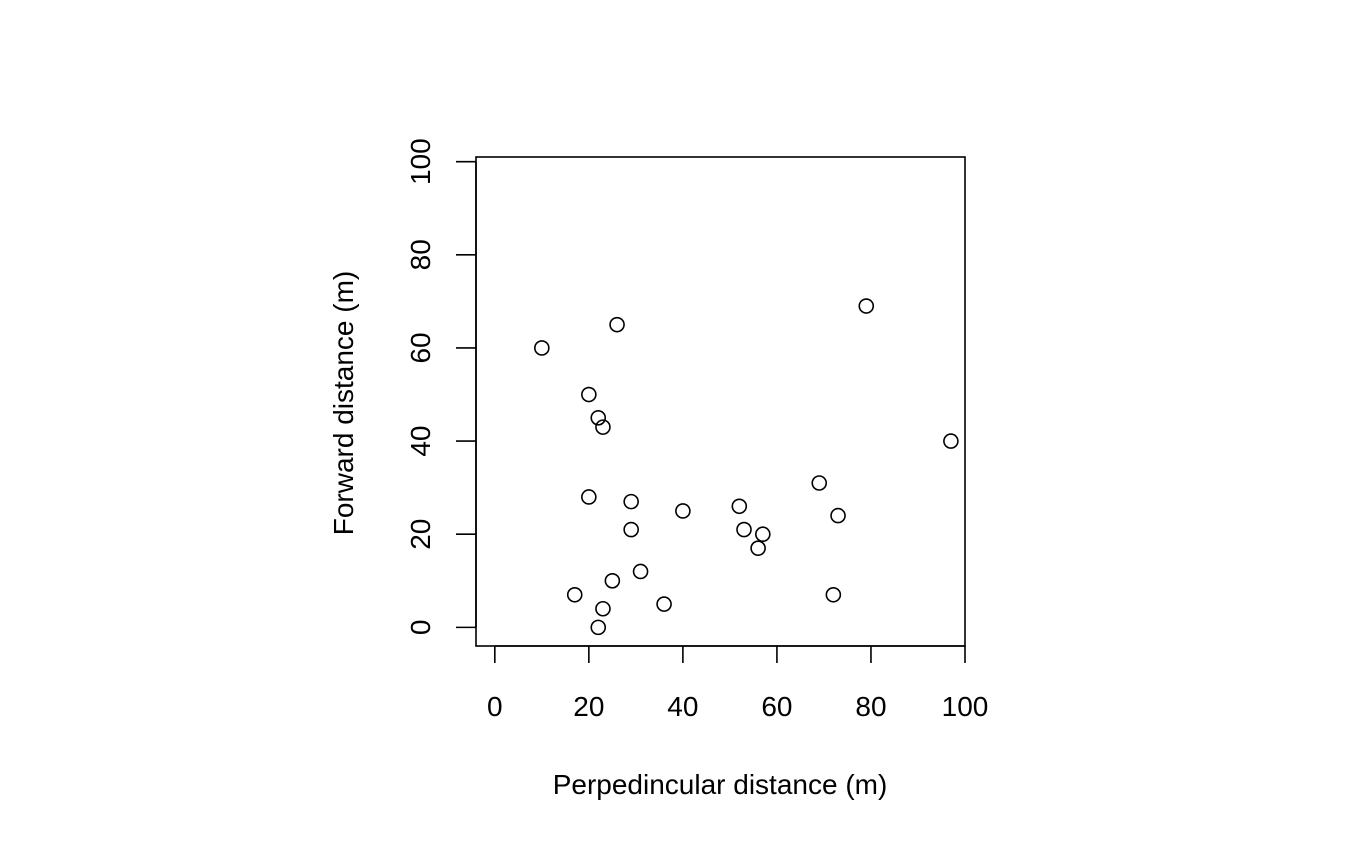 The width and height of the screenshot is (1364, 843). Describe the element at coordinates (682, 706) in the screenshot. I see `x-tick-label: 40` at that location.